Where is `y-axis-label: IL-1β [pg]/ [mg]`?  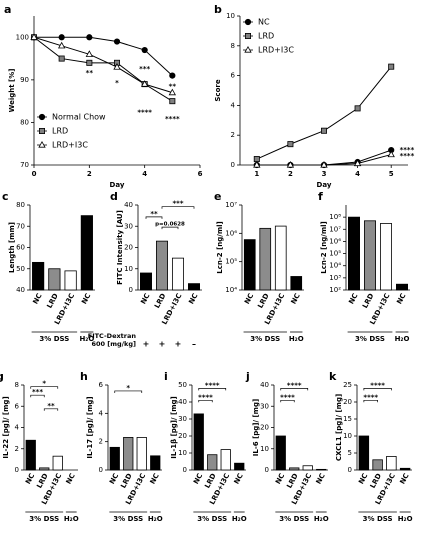 y-axis-label: IL-1β [pg]/ [mg] is located at coordinates (174, 427).